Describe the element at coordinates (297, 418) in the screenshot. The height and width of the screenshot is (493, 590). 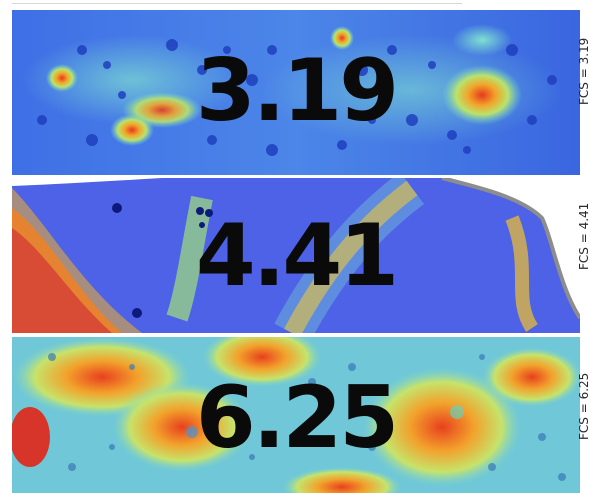
I see `score-value-3: 6.25` at that location.